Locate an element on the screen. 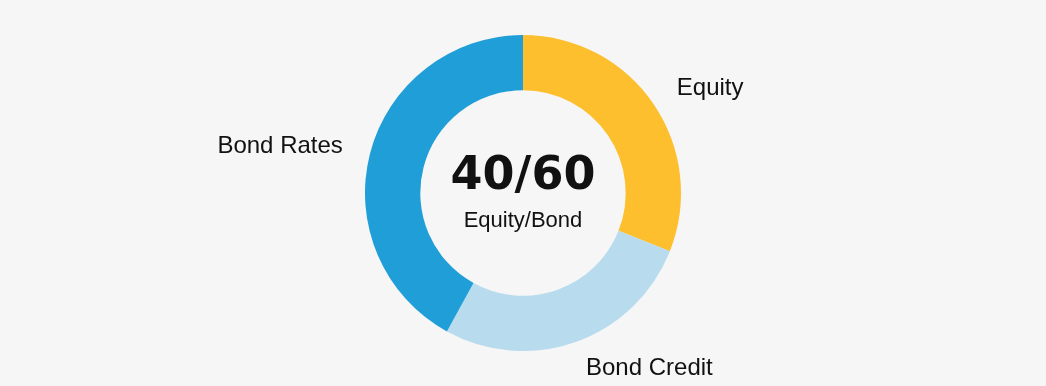 This screenshot has width=1046, height=386. text: 40/60 is located at coordinates (523, 172).